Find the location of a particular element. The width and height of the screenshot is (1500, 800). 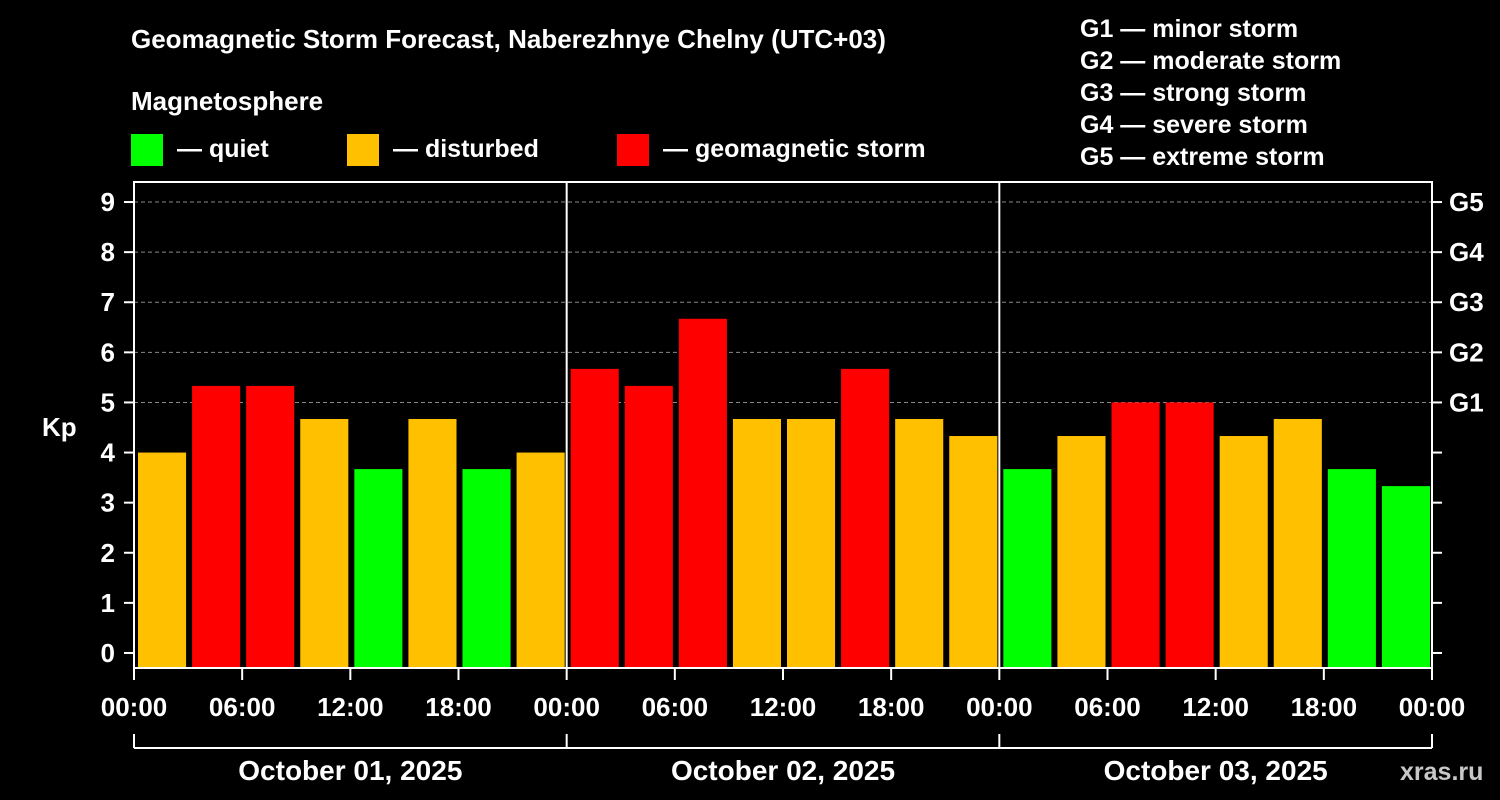

y-tick-label: 6 is located at coordinates (108, 352).